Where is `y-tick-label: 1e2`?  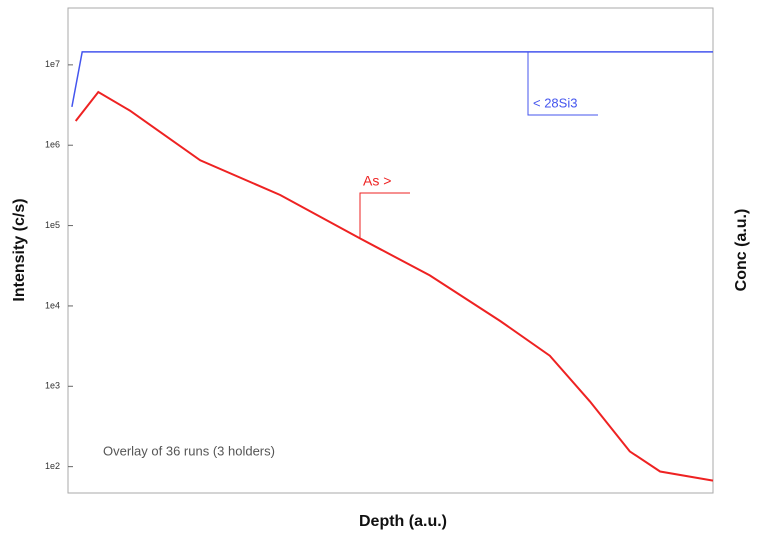 y-tick-label: 1e2 is located at coordinates (52, 466).